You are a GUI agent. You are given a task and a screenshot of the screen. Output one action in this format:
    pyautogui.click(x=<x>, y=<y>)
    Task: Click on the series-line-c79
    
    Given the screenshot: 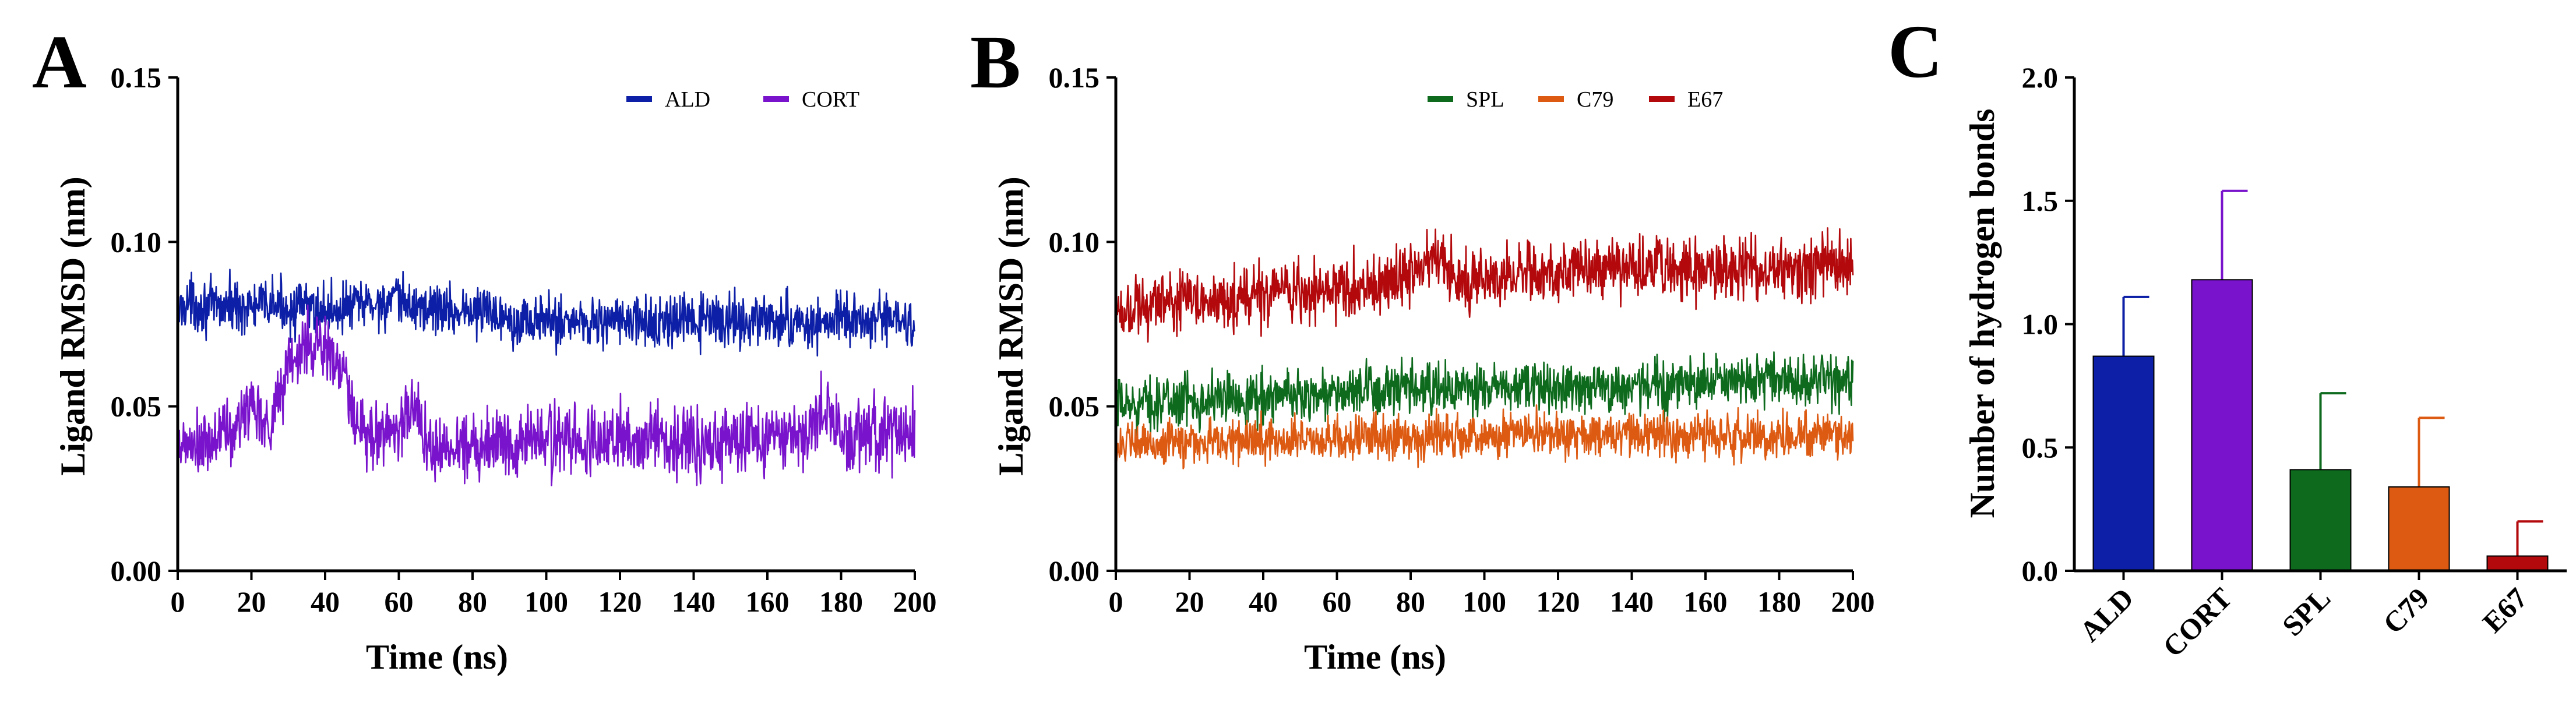 What is the action you would take?
    pyautogui.click(x=1484, y=487)
    